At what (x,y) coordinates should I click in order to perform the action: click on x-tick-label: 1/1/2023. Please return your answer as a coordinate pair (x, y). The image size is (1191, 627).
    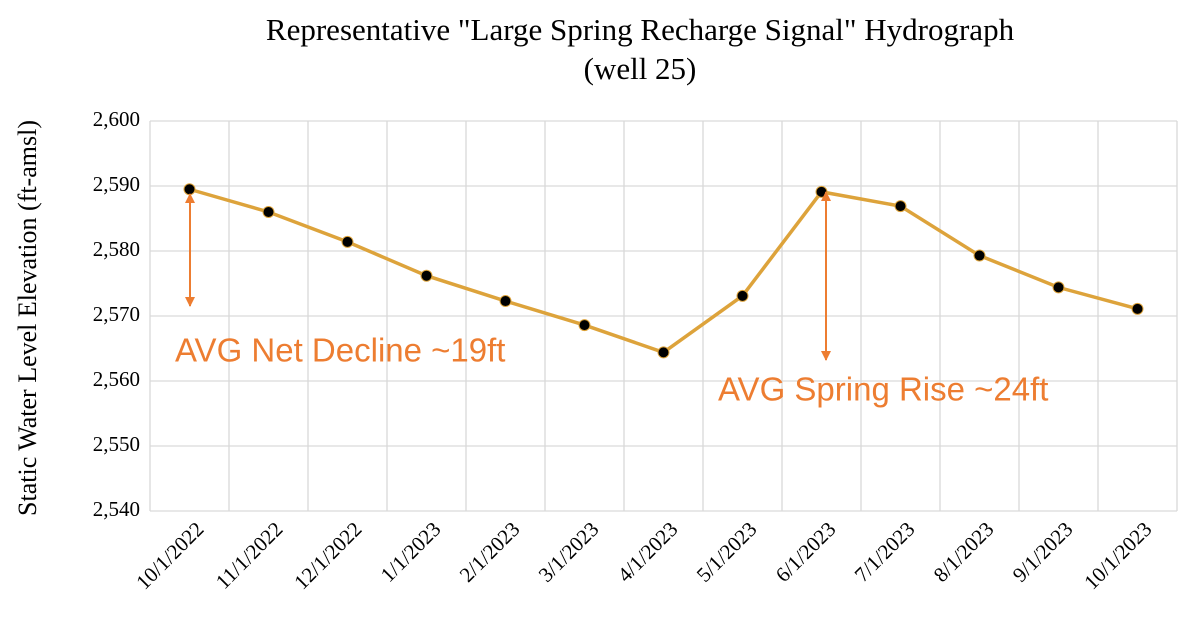
    Looking at the image, I should click on (411, 552).